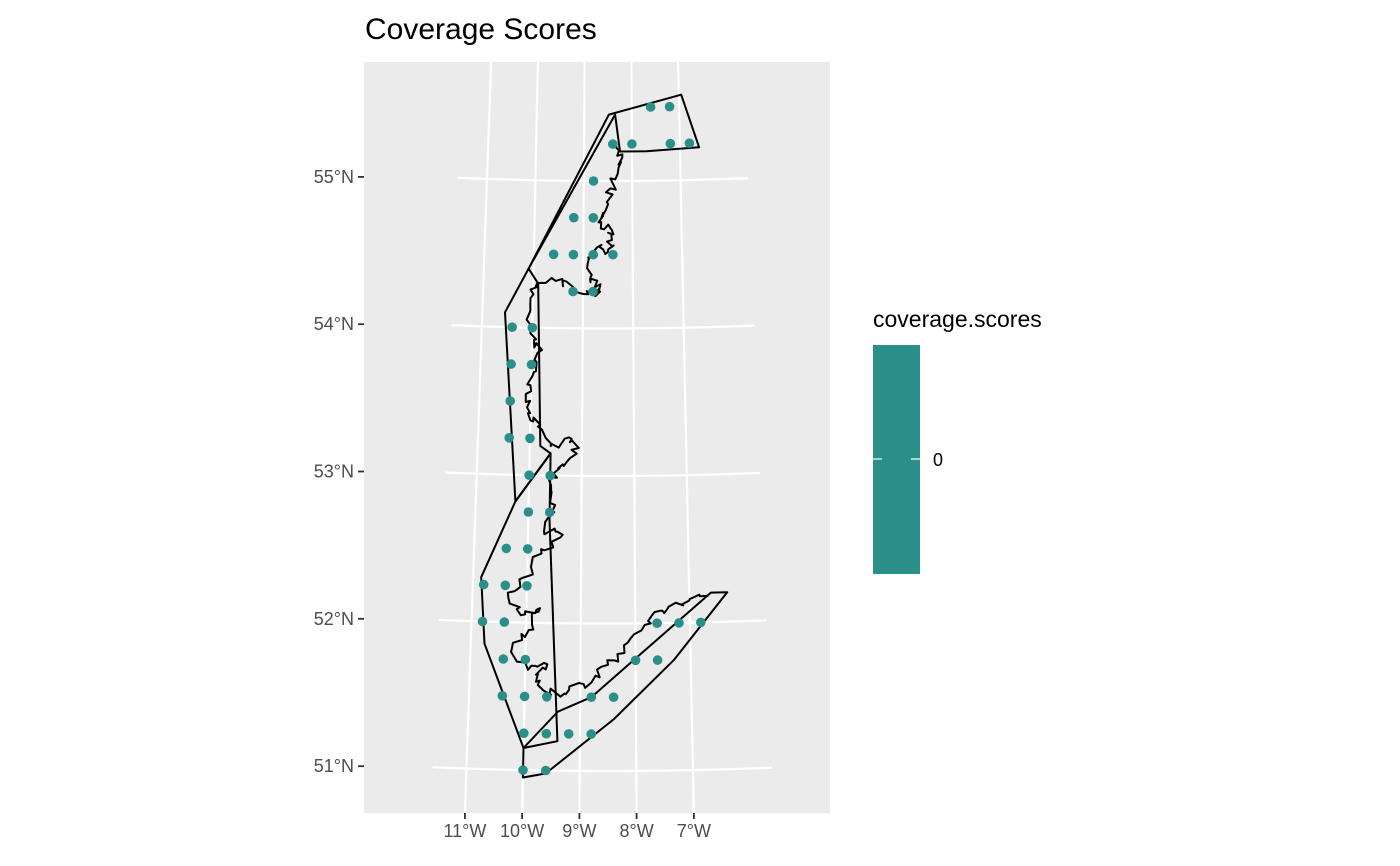 This screenshot has height=866, width=1400. What do you see at coordinates (334, 766) in the screenshot?
I see `y-tick-label: 51°N` at bounding box center [334, 766].